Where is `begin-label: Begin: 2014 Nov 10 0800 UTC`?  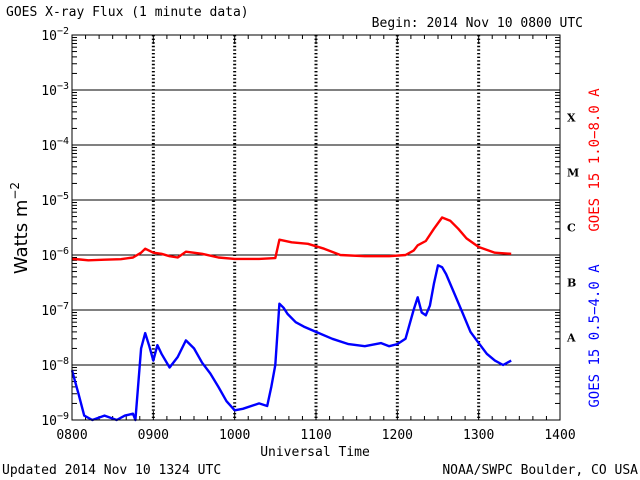
begin-label: Begin: 2014 Nov 10 0800 UTC is located at coordinates (477, 23).